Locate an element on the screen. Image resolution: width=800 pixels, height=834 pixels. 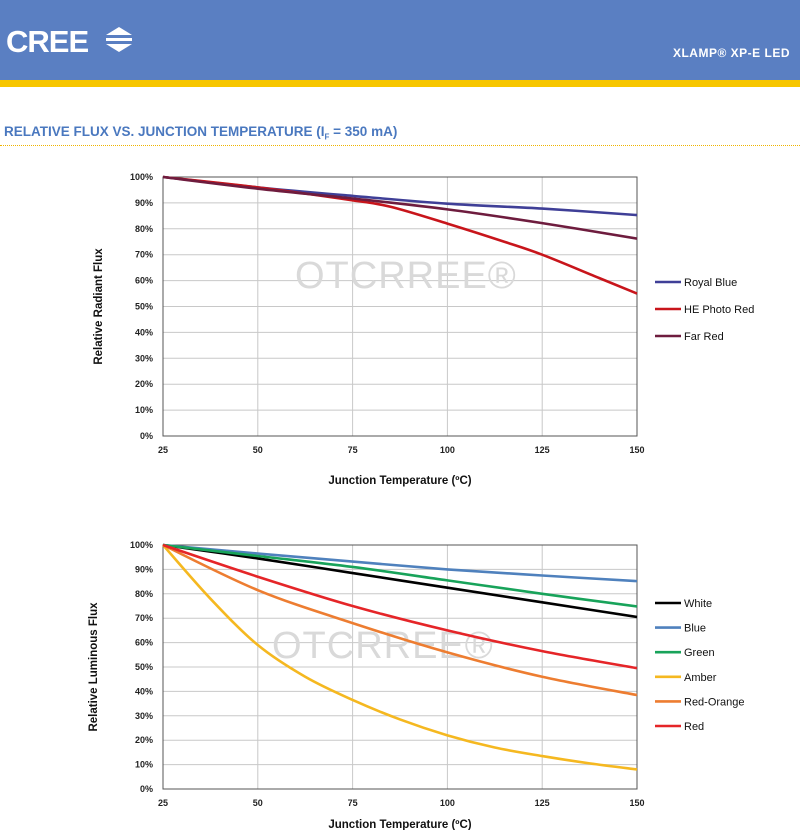
y-axis-label: Relative Radiant Flux is located at coordinates (99, 306).